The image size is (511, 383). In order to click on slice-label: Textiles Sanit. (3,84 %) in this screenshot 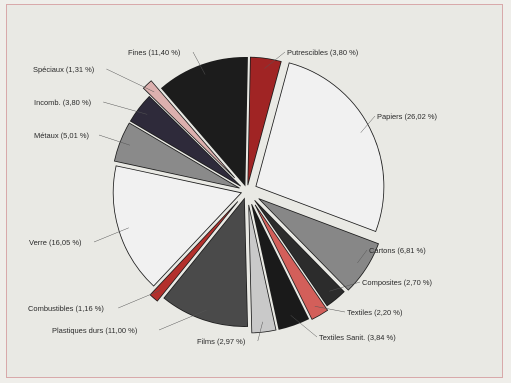, I will do `click(357, 337)`.